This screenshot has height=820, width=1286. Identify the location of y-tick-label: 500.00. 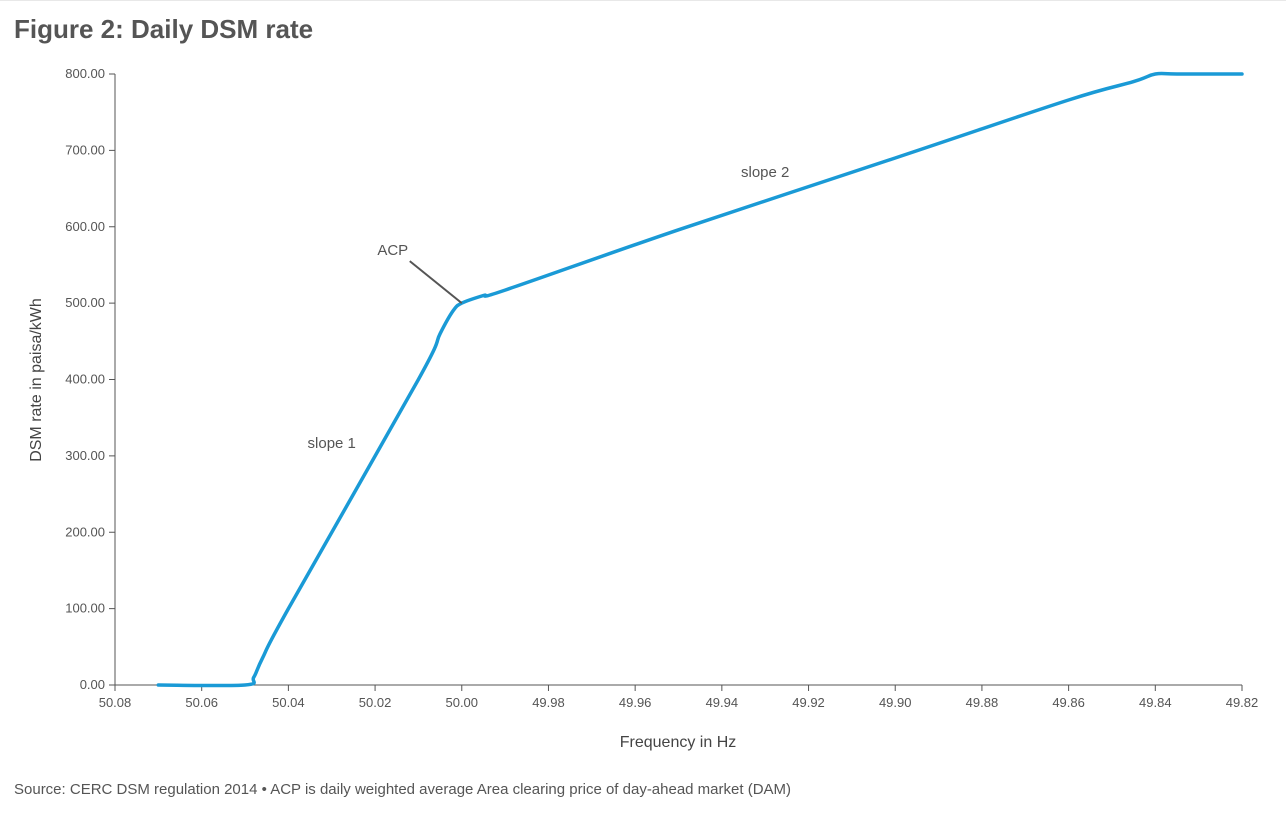
(85, 302).